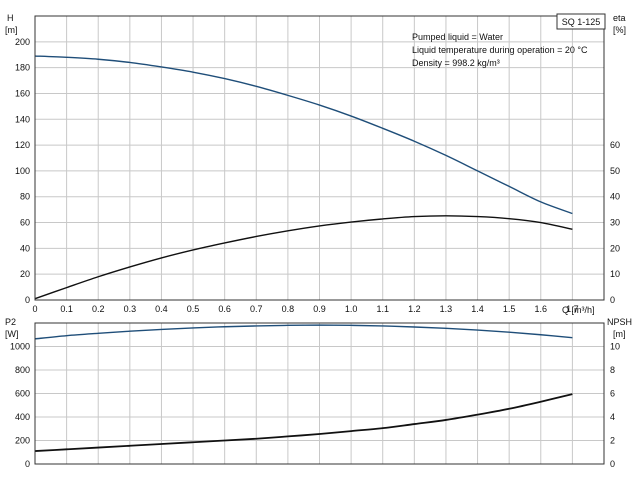 The width and height of the screenshot is (640, 480). Describe the element at coordinates (10, 18) in the screenshot. I see `top-left-axis-label: H` at that location.